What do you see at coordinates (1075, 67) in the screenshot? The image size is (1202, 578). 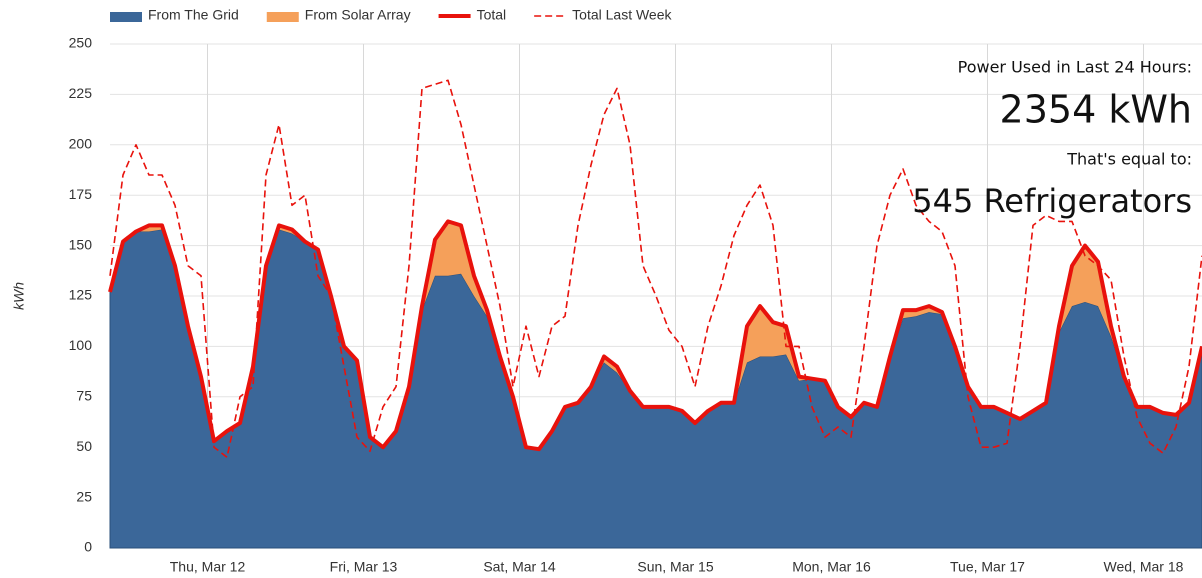 I see `annotation: Power Used in Last 24 Hours:` at bounding box center [1075, 67].